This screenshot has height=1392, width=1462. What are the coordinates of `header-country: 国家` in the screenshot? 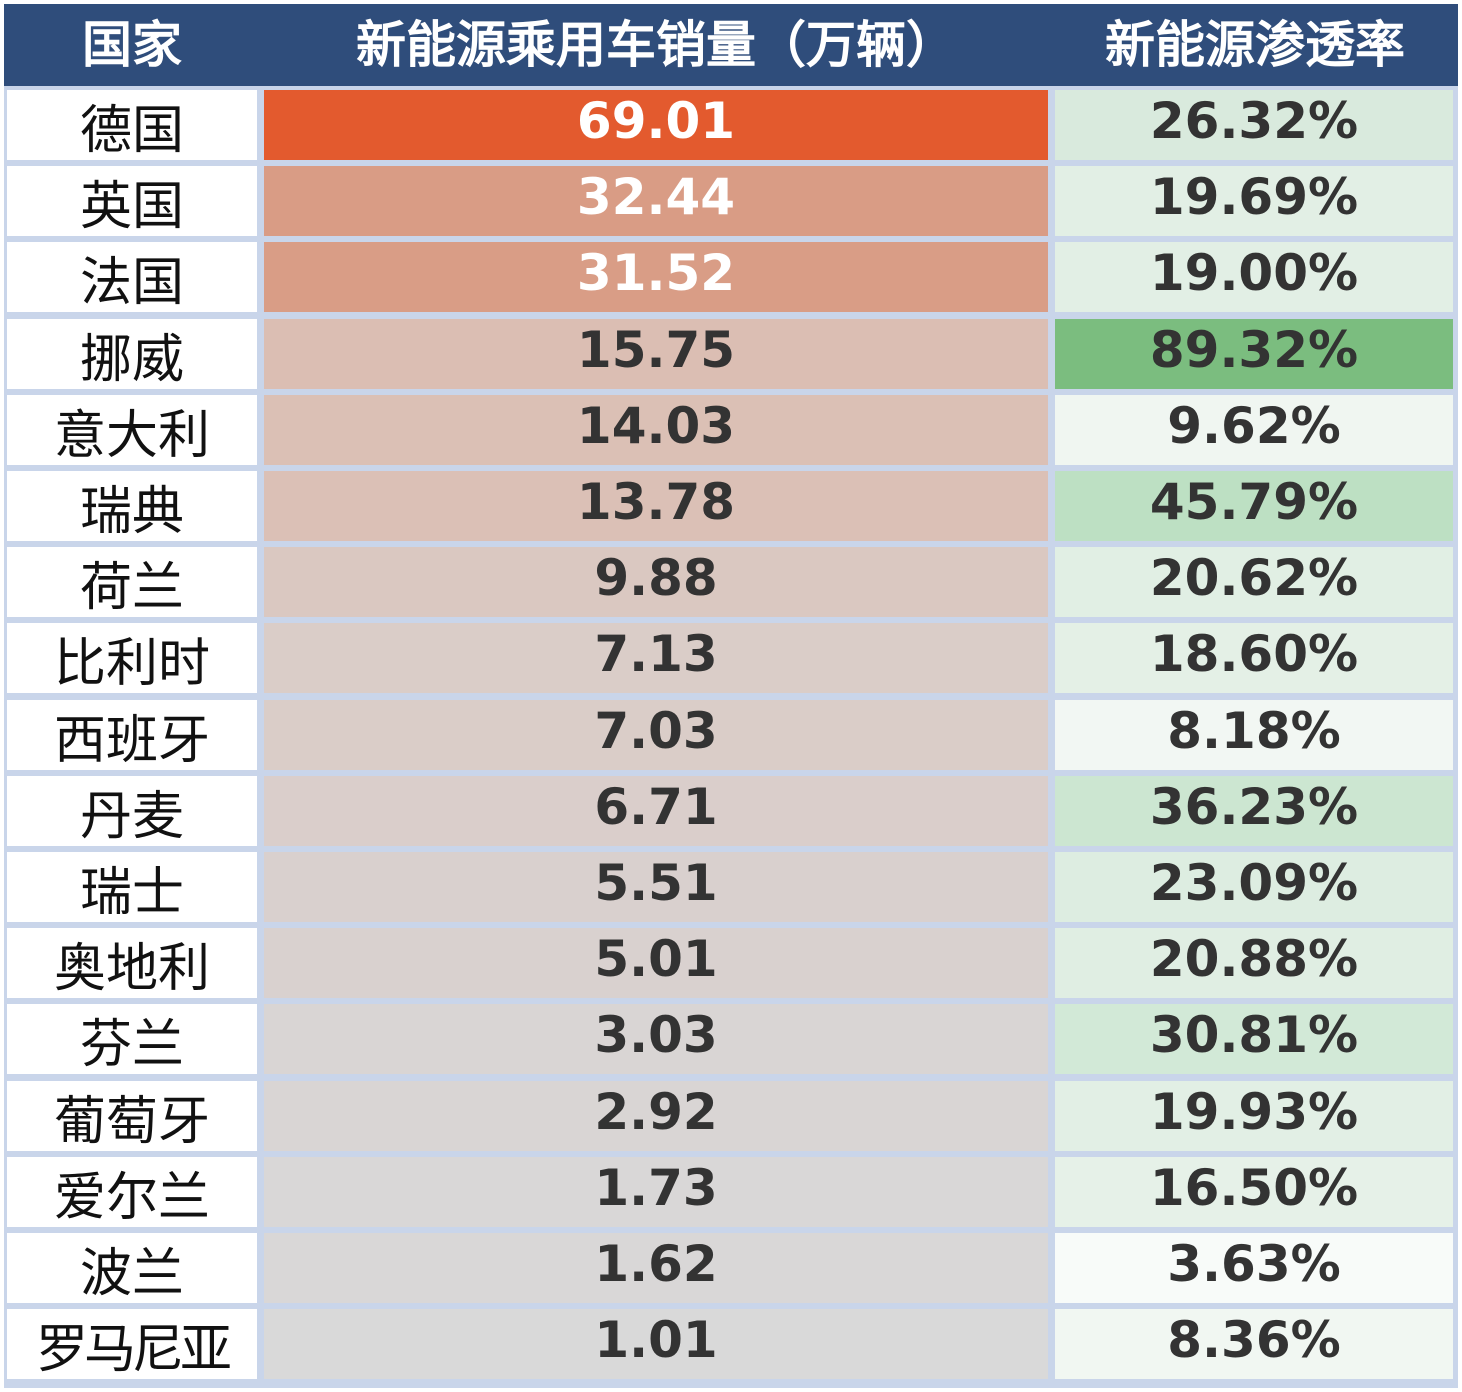 It's located at (132, 45).